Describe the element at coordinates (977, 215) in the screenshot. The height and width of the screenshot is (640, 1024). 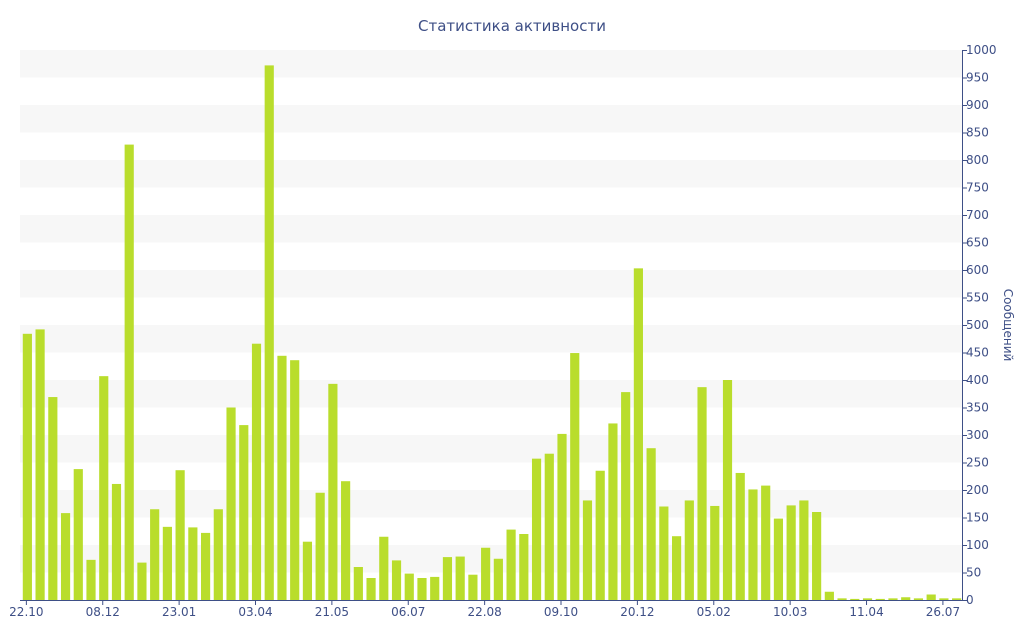
I see `y-tick-label: 700` at that location.